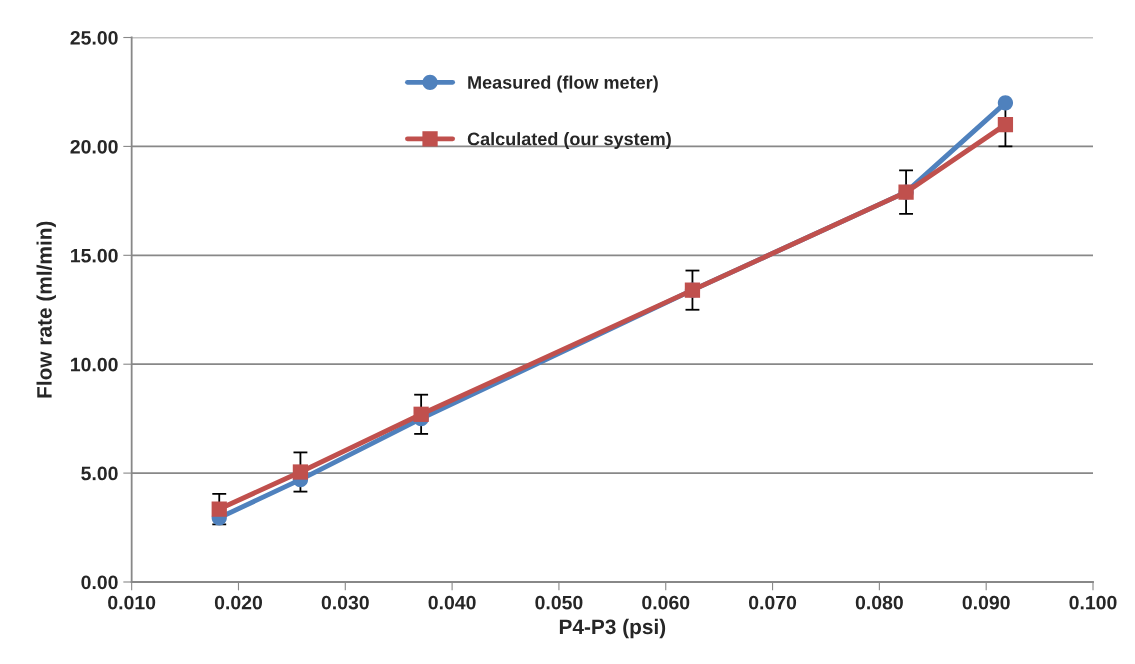 This screenshot has width=1135, height=664. What do you see at coordinates (666, 602) in the screenshot?
I see `x-tick-label: 0.060` at bounding box center [666, 602].